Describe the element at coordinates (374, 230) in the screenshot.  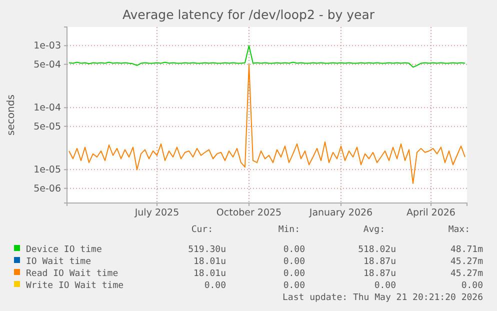
I see `text: Avg:` at that location.